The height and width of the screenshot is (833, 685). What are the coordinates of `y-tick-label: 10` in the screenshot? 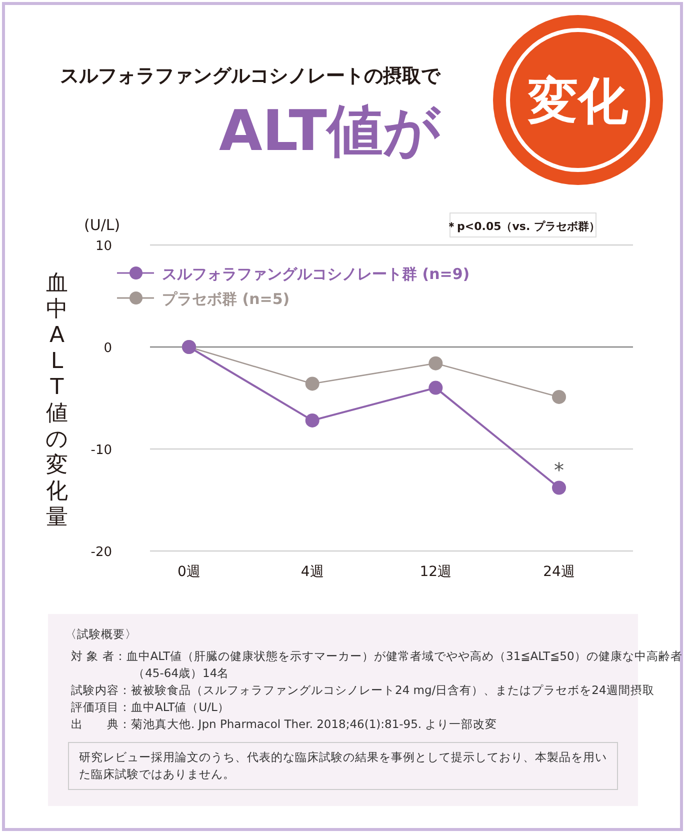 It's located at (103, 246).